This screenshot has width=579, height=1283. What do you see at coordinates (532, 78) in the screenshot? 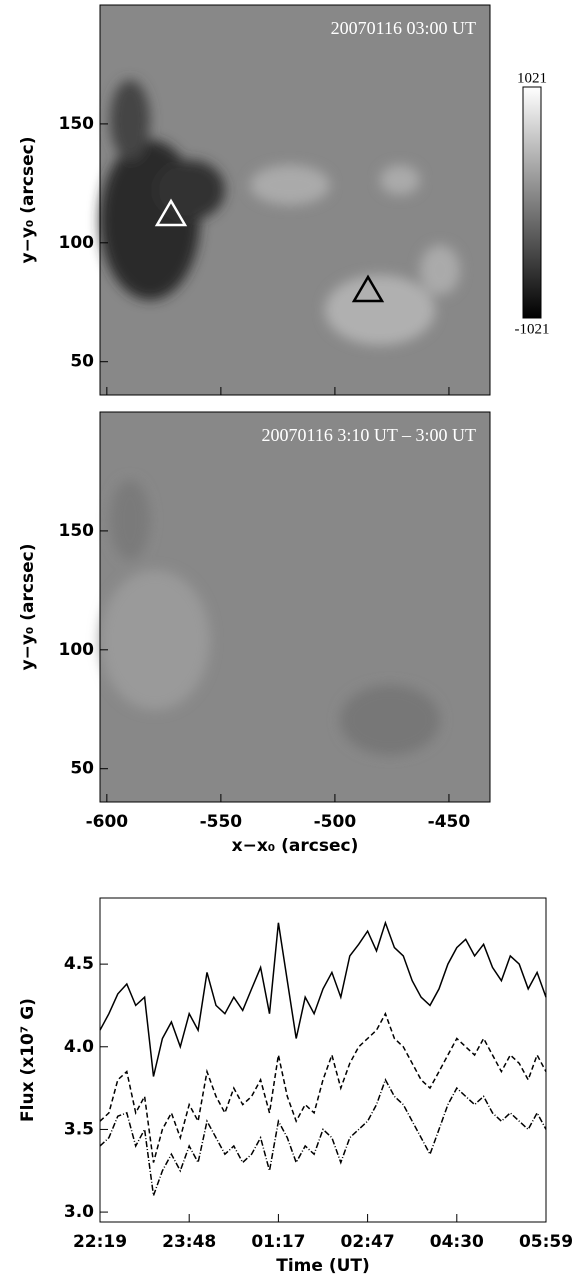
I see `colorbar-max: 1021` at bounding box center [532, 78].